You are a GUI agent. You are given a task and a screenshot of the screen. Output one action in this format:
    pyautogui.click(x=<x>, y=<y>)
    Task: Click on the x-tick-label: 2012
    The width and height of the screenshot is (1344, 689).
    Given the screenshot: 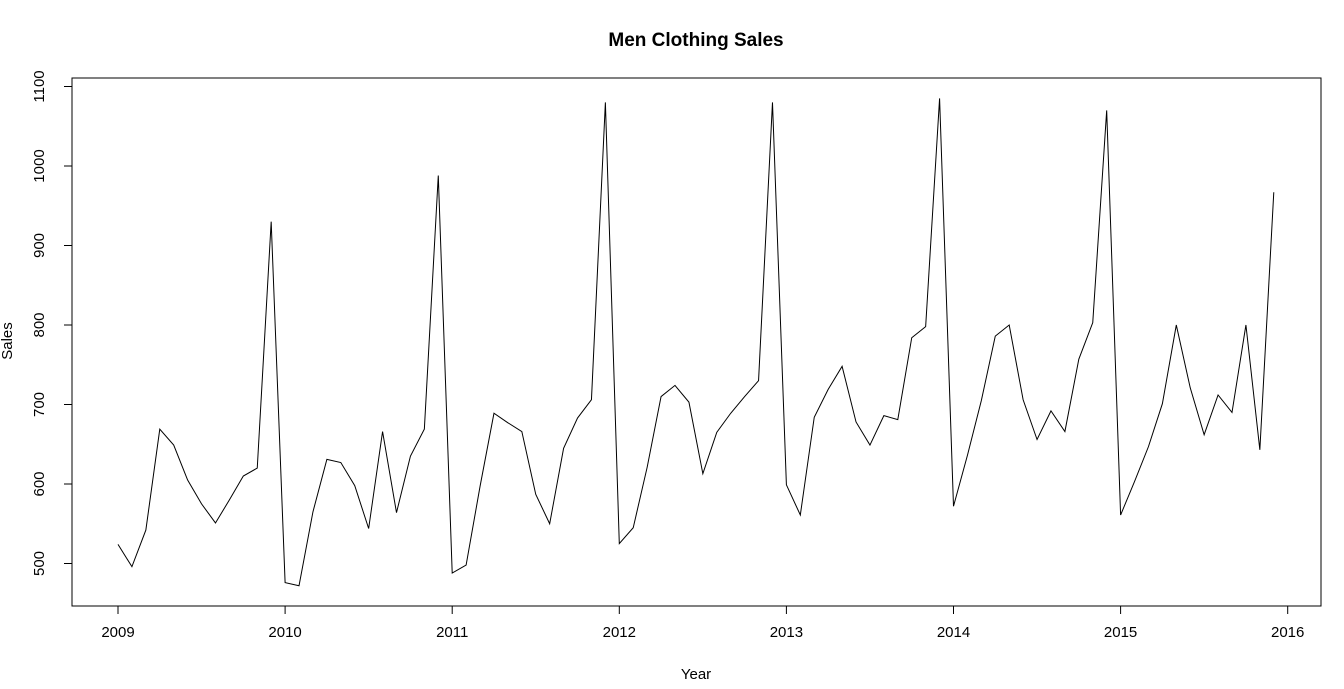 What is the action you would take?
    pyautogui.click(x=619, y=632)
    